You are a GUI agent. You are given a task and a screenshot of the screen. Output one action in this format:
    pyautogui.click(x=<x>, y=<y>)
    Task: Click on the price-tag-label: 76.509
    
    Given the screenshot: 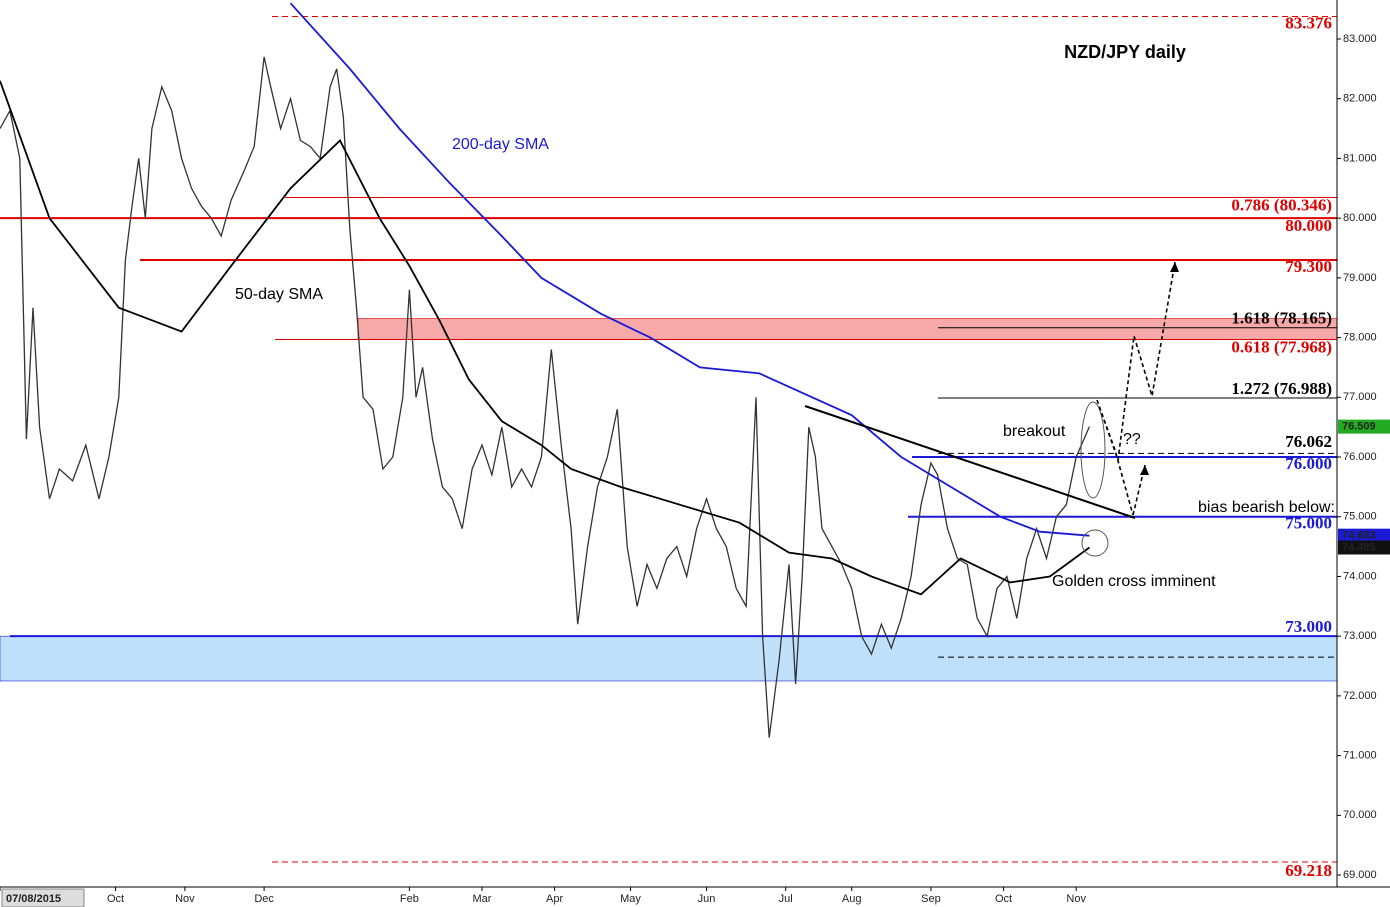 What is the action you would take?
    pyautogui.click(x=1359, y=427)
    